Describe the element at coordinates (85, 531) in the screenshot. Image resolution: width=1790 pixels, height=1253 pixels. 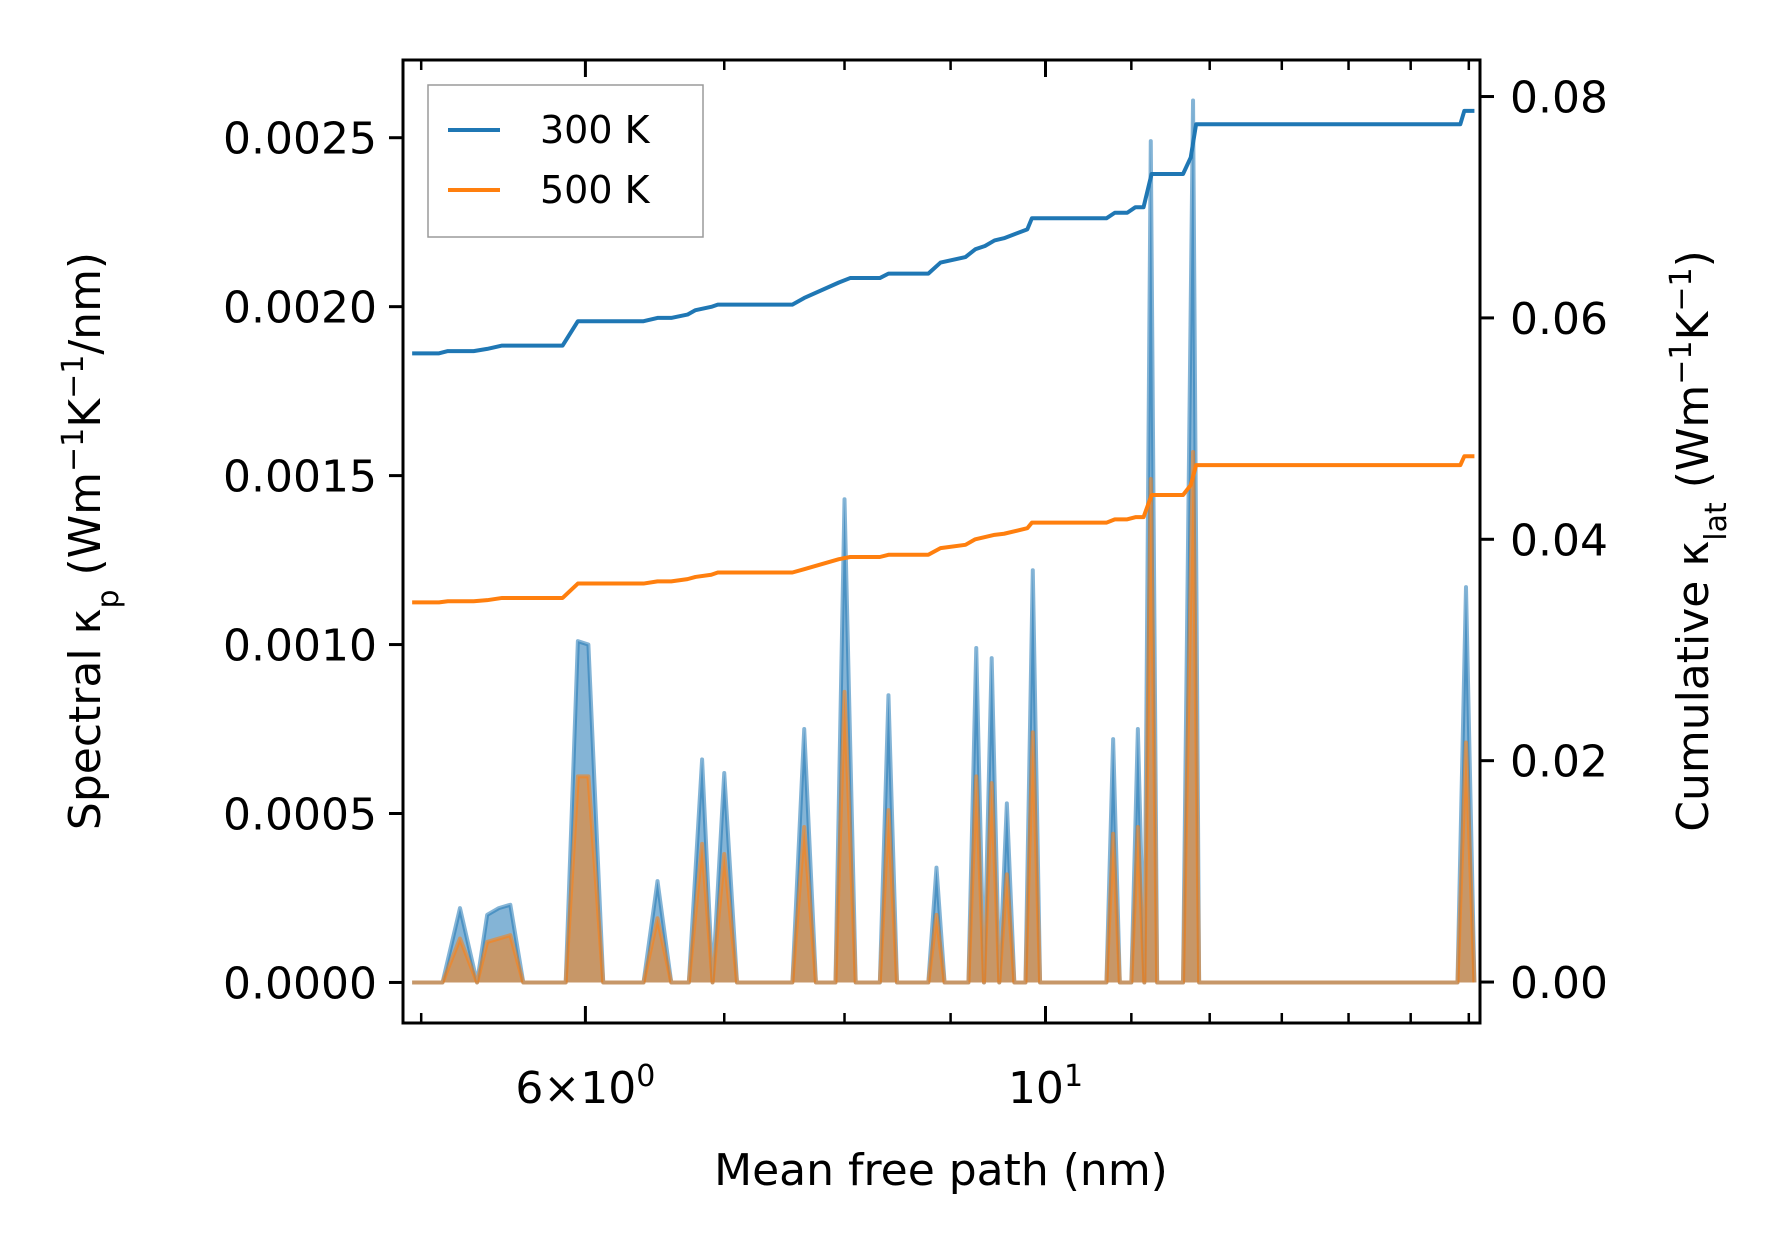
I see `y-left-axis-title-part: (Wm` at that location.